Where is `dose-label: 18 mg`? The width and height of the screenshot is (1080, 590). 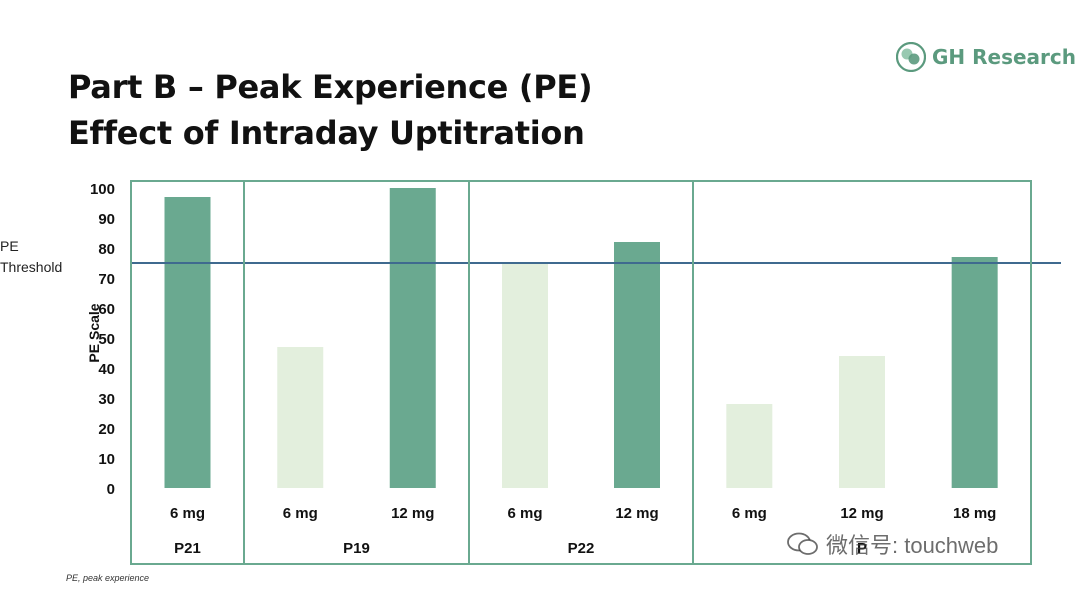
dose-label: 18 mg is located at coordinates (974, 513).